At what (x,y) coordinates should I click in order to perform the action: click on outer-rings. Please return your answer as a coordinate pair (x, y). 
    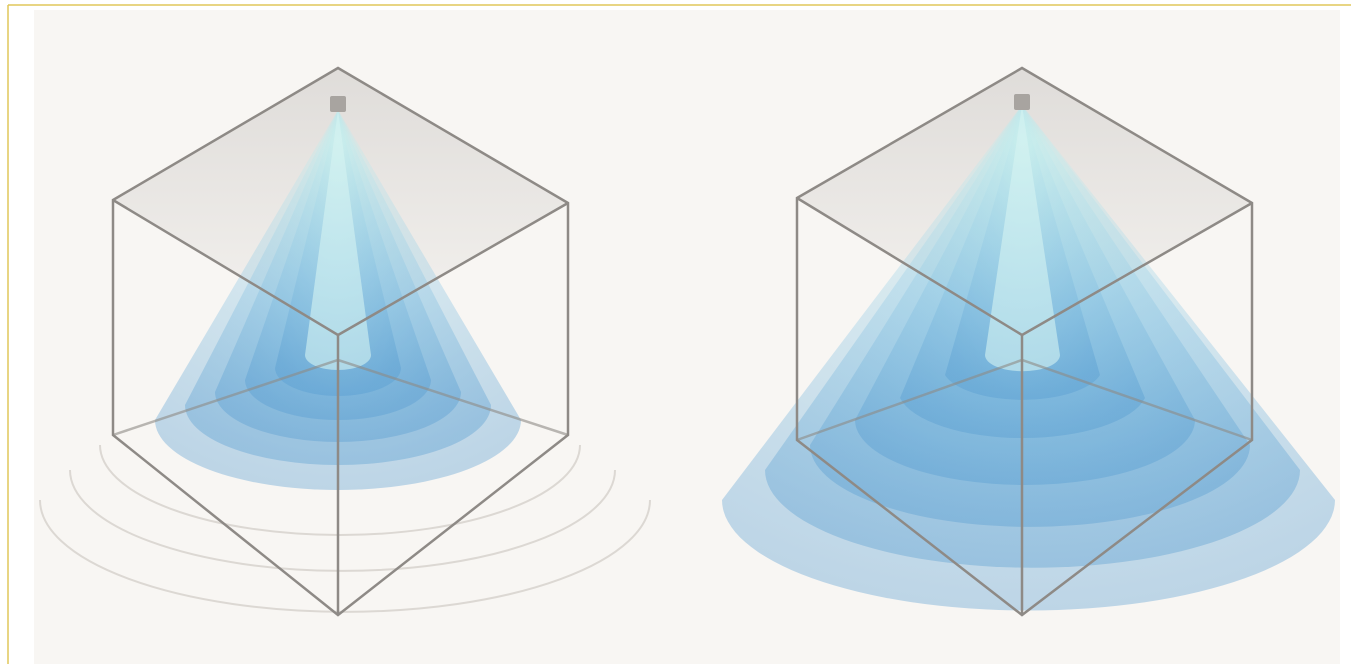
    Looking at the image, I should click on (345, 528).